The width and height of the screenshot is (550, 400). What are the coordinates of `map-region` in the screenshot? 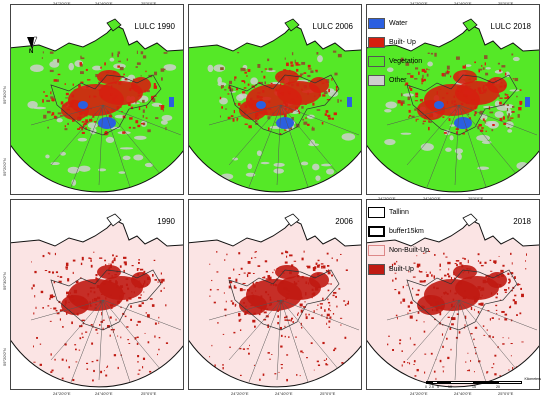 It's located at (453, 108).